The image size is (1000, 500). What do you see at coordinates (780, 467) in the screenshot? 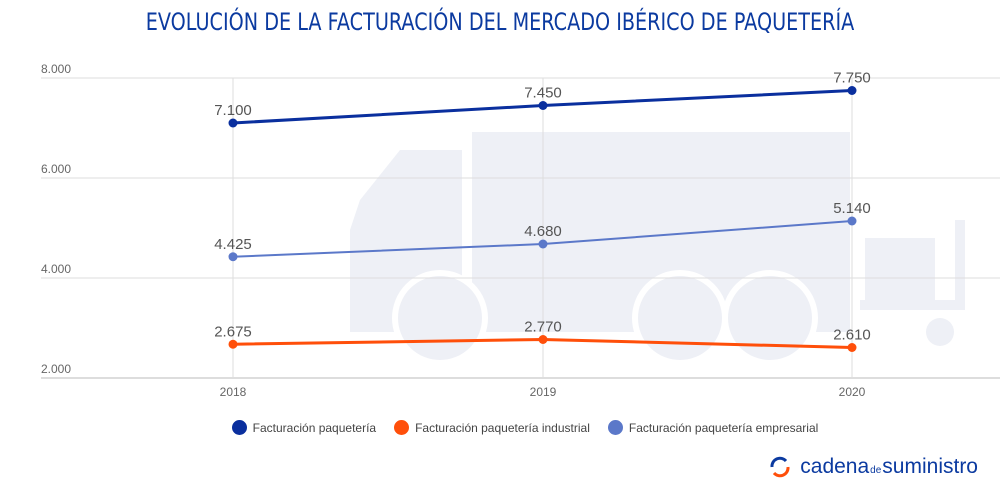
I see `refresh-logo-icon` at bounding box center [780, 467].